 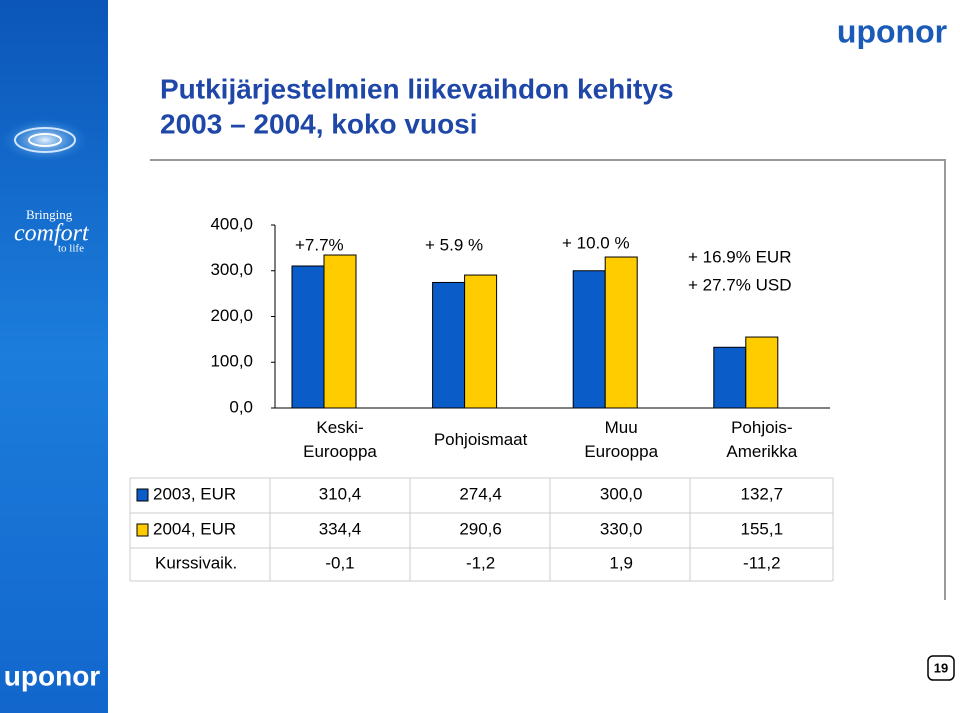 What do you see at coordinates (739, 284) in the screenshot?
I see `annotation: + 27.7% USD` at bounding box center [739, 284].